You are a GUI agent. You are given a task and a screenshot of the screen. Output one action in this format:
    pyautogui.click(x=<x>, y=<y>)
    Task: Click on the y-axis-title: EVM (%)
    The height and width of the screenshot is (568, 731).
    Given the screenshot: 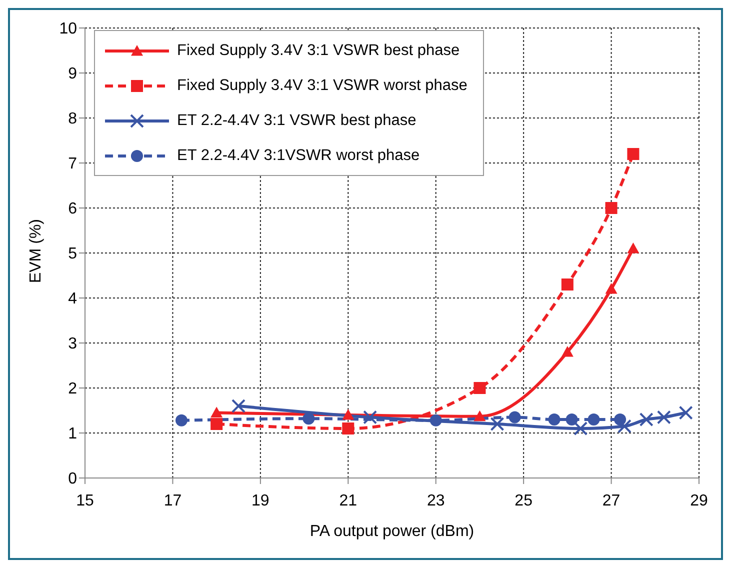 What is the action you would take?
    pyautogui.click(x=36, y=251)
    